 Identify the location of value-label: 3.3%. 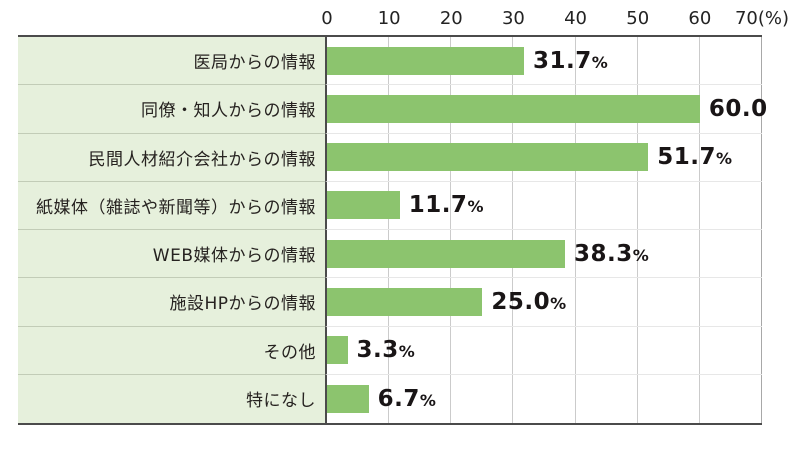
(386, 350).